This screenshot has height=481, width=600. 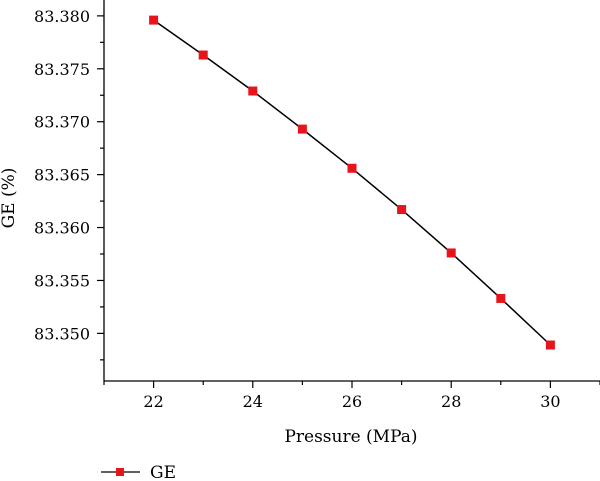 What do you see at coordinates (550, 401) in the screenshot?
I see `x-tick-label: 30` at bounding box center [550, 401].